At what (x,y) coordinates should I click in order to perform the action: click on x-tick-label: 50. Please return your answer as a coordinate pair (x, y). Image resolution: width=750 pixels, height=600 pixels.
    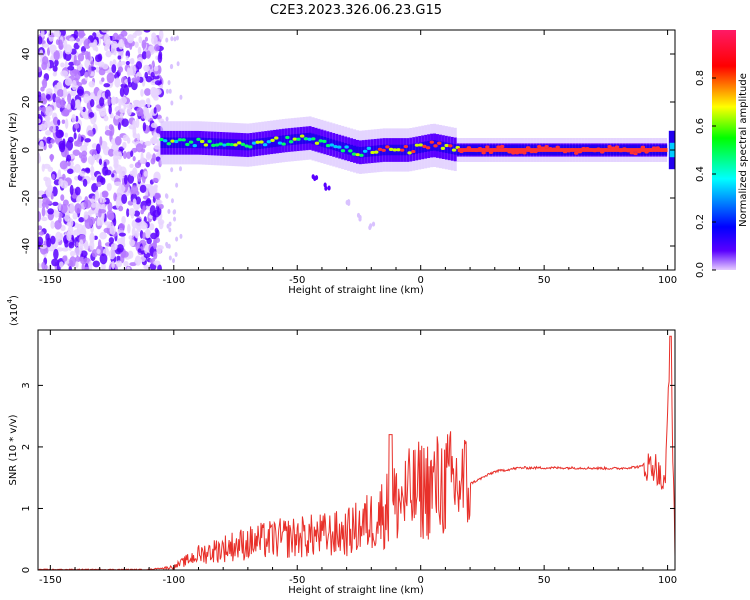
    Looking at the image, I should click on (544, 280).